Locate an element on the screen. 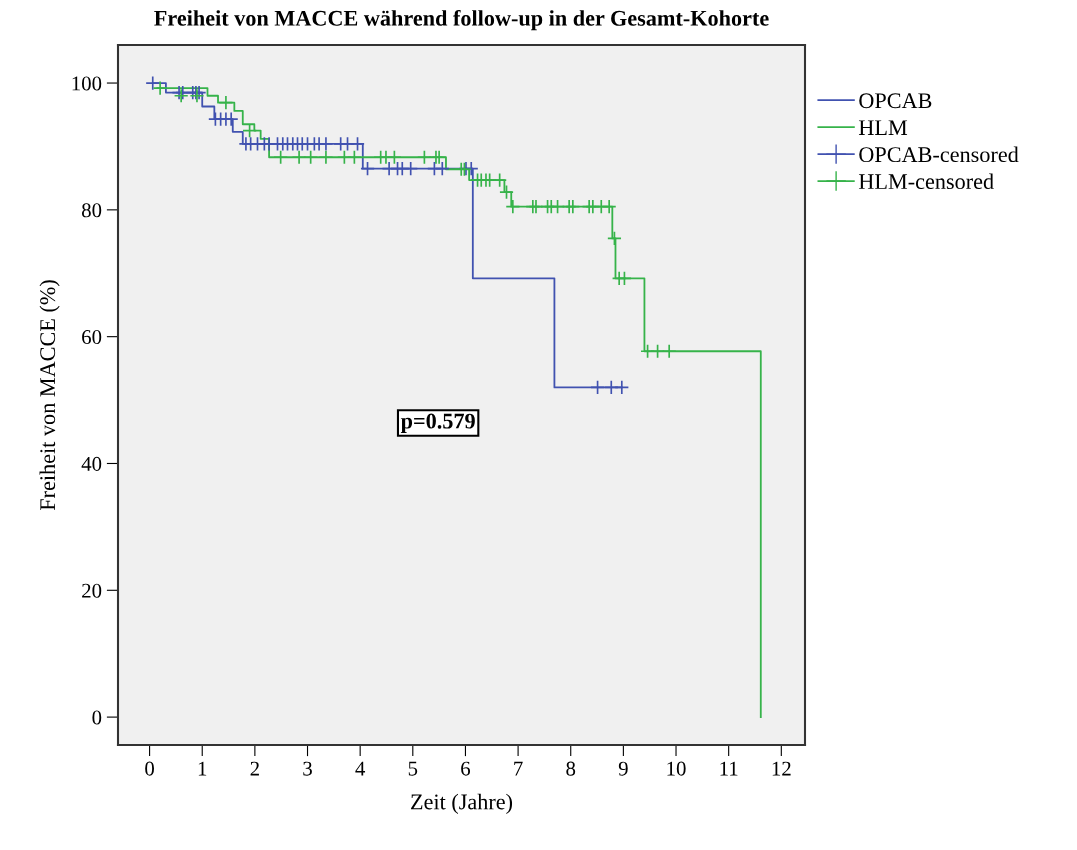 Image resolution: width=1077 pixels, height=850 pixels. x-tick-label: 4 is located at coordinates (360, 768).